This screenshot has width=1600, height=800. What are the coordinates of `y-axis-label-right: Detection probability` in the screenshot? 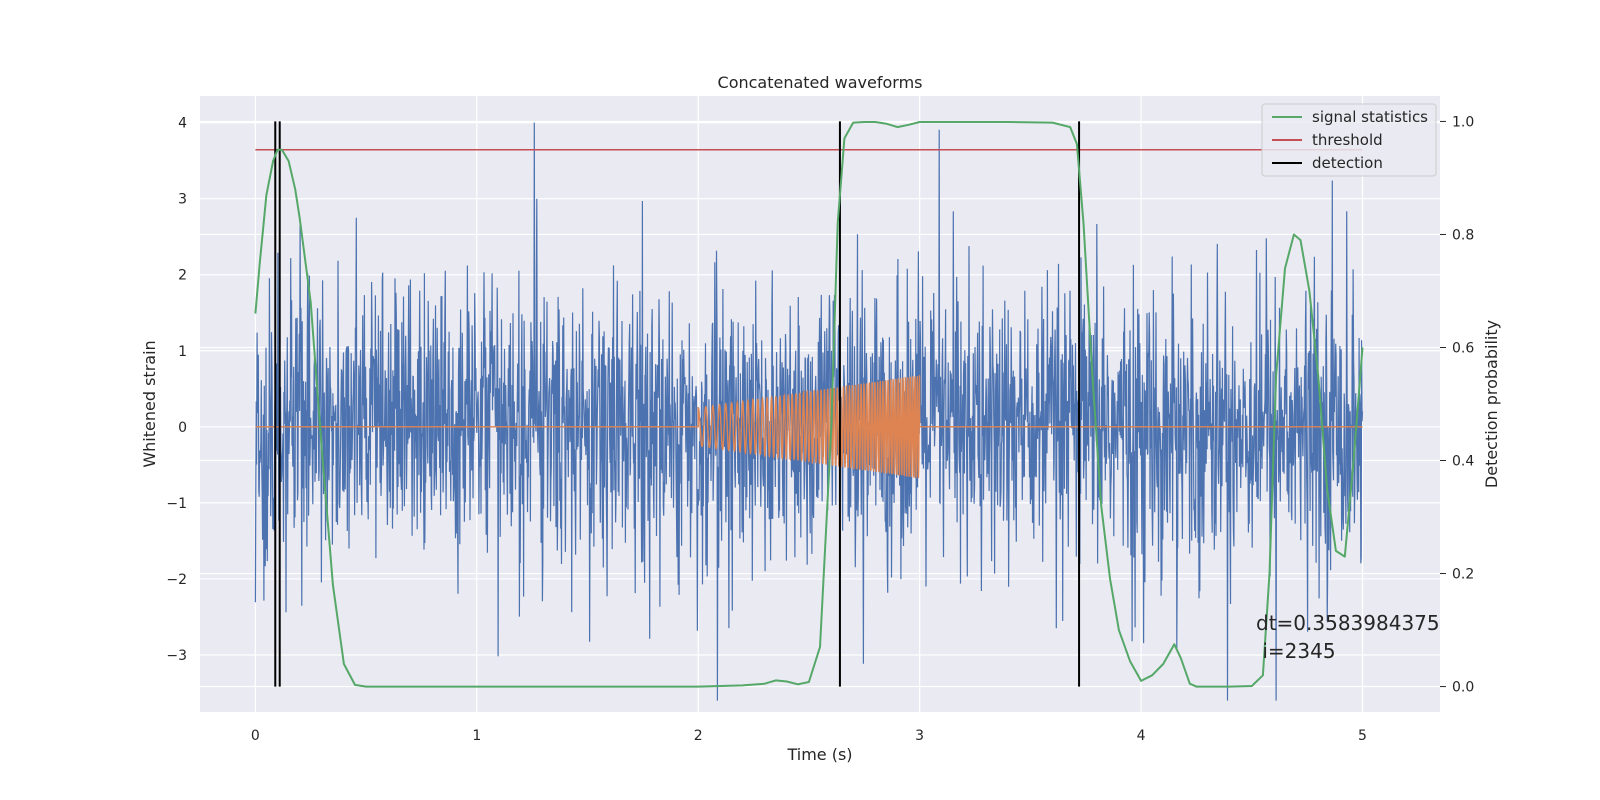 It's located at (1491, 404).